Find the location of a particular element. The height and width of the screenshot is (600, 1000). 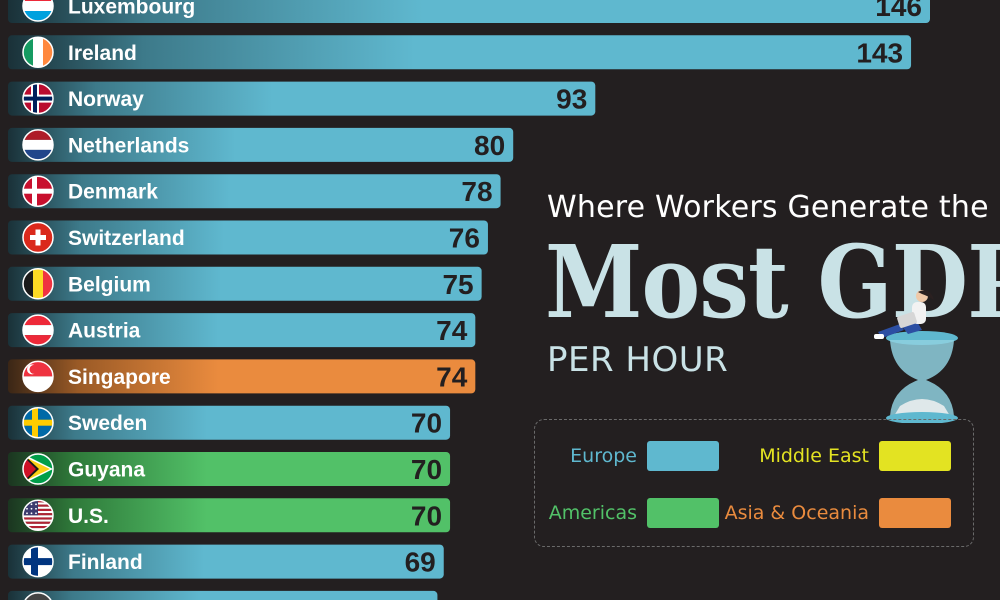

flag-icon is located at coordinates (38, 596).